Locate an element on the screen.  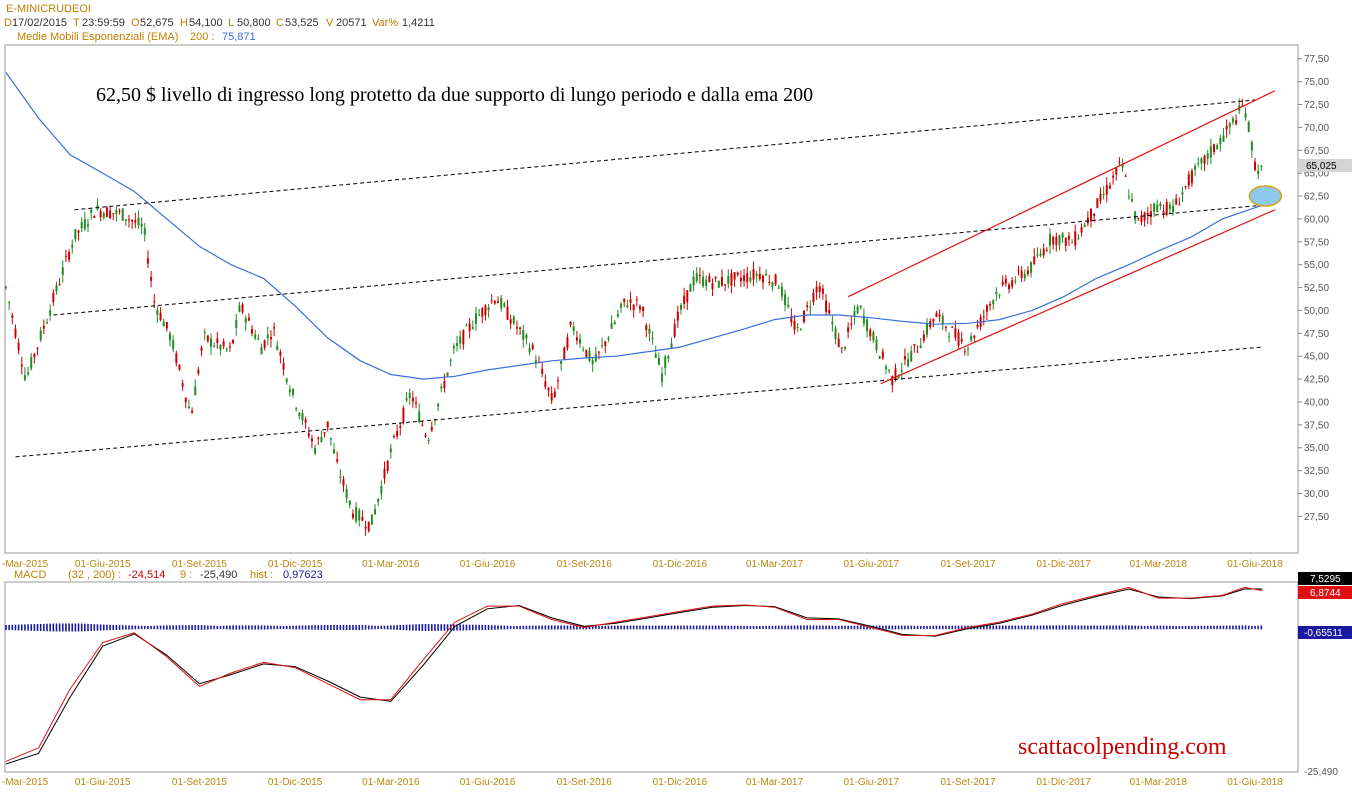
svg-text: 54,100 is located at coordinates (206, 23).